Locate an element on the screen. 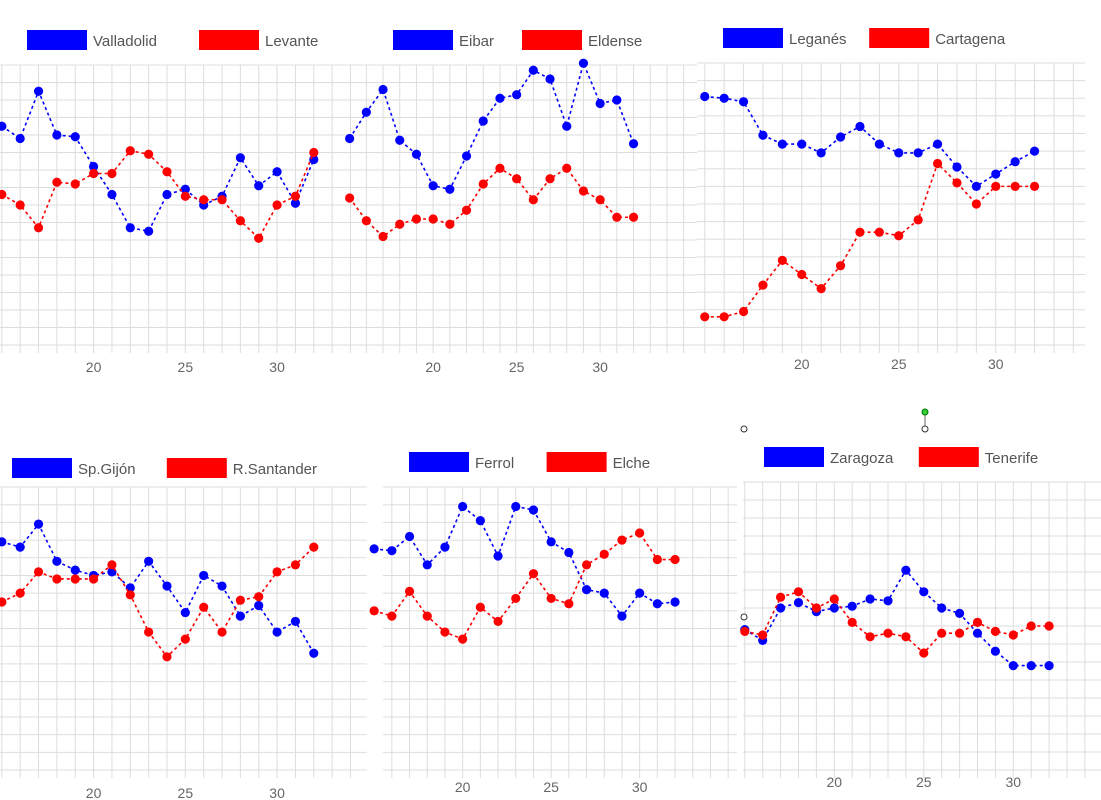 The width and height of the screenshot is (1101, 800). legend-label-1: Sp.Gijón is located at coordinates (107, 469).